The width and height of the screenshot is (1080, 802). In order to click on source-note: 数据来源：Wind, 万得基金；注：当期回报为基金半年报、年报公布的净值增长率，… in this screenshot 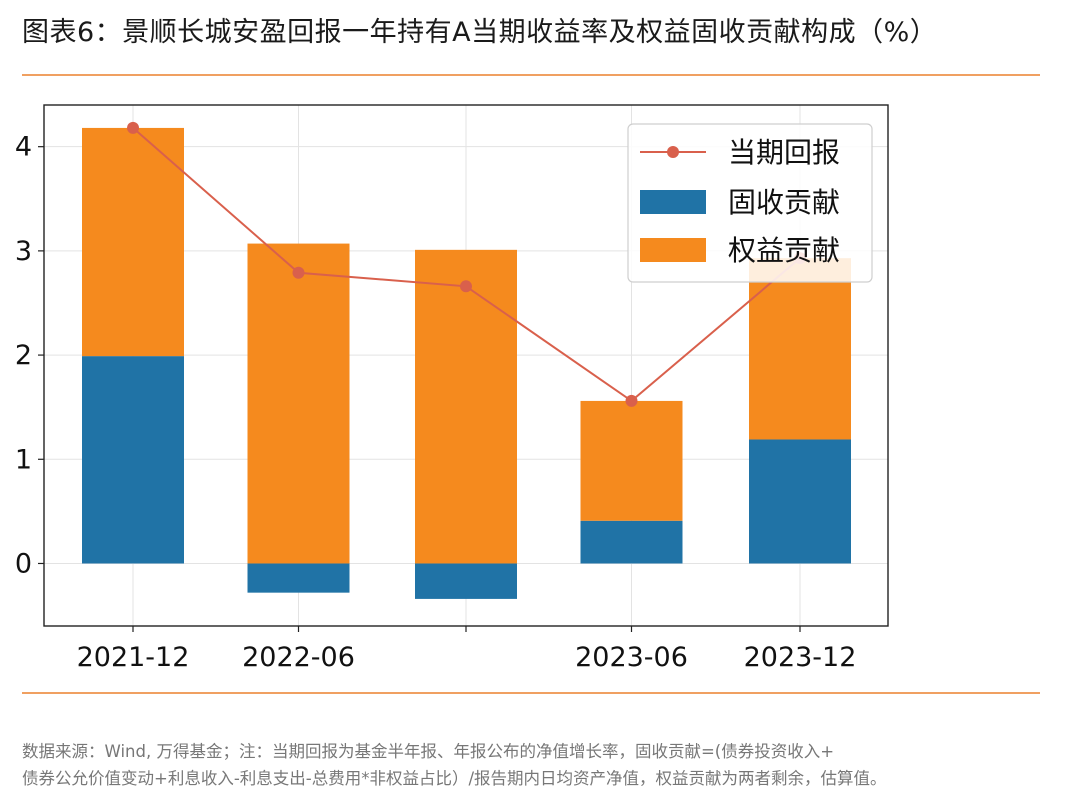, I will do `click(544, 765)`.